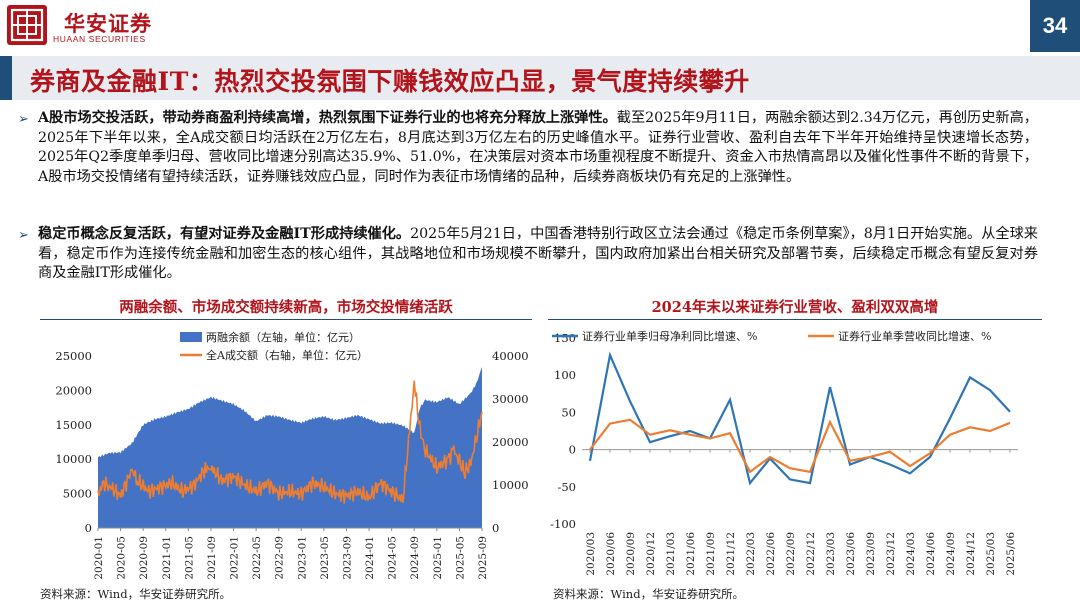 This screenshot has width=1080, height=608. What do you see at coordinates (235, 558) in the screenshot?
I see `x-tick-label: 2022-01` at bounding box center [235, 558].